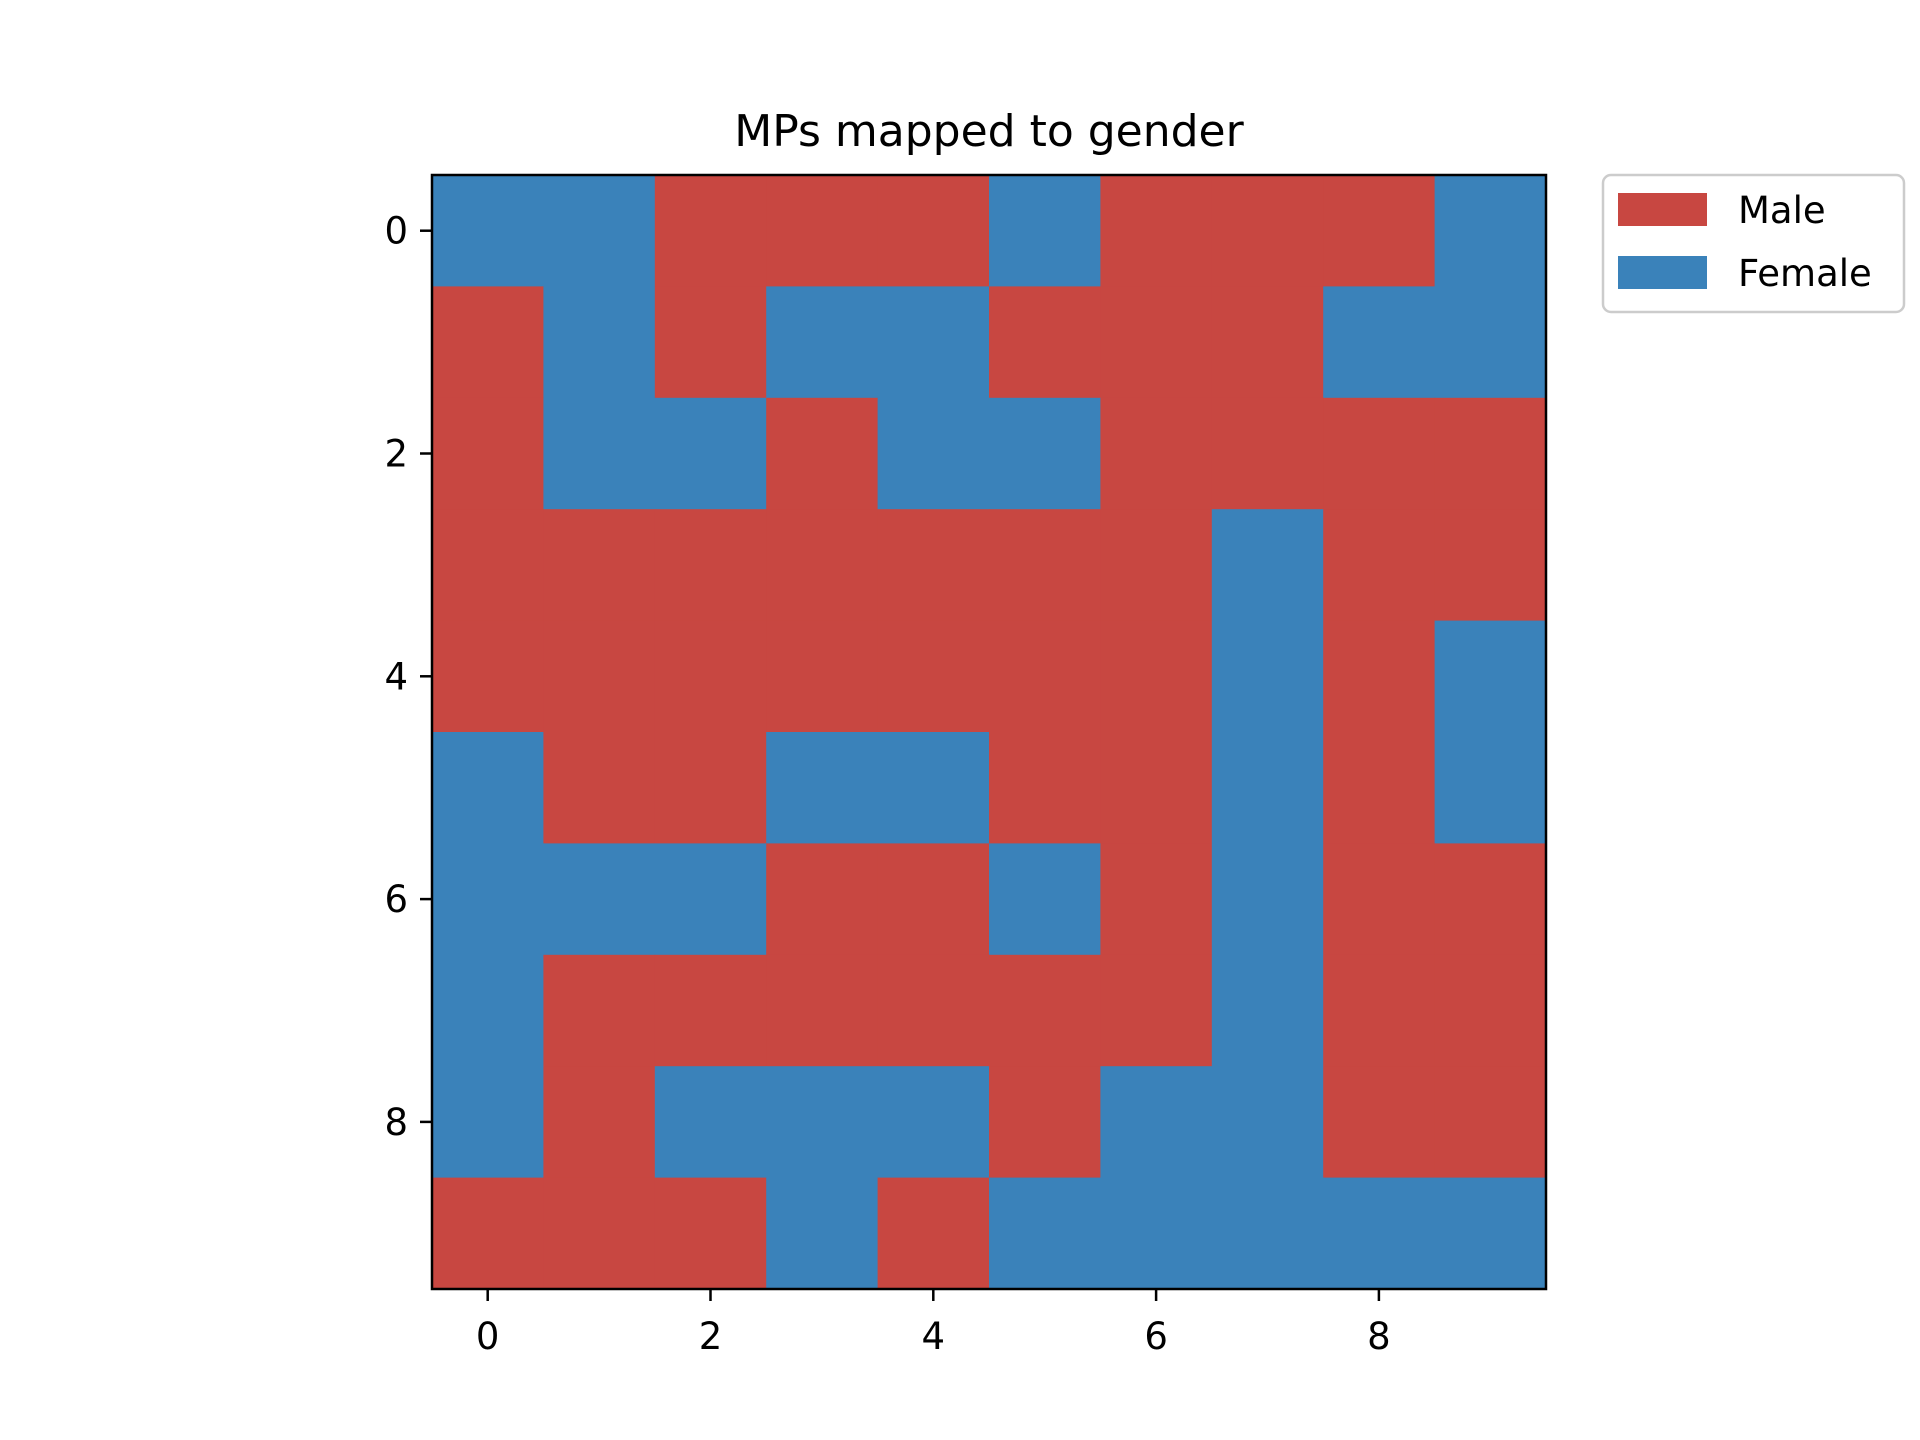 Image resolution: width=1920 pixels, height=1440 pixels. What do you see at coordinates (488, 676) in the screenshot?
I see `heatmap-cell-r4-c0` at bounding box center [488, 676].